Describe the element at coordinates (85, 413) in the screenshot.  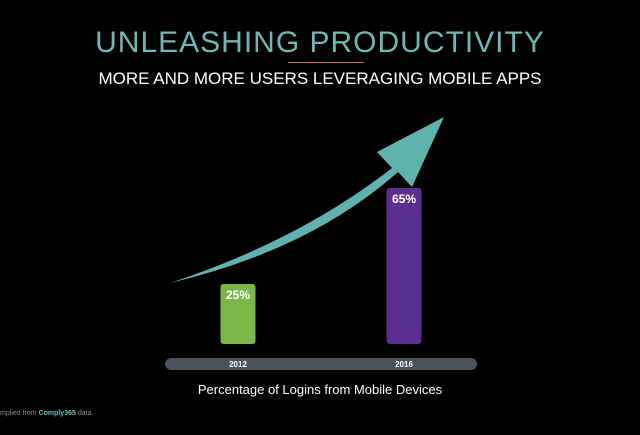
I see `footnote-suffix: data.` at that location.